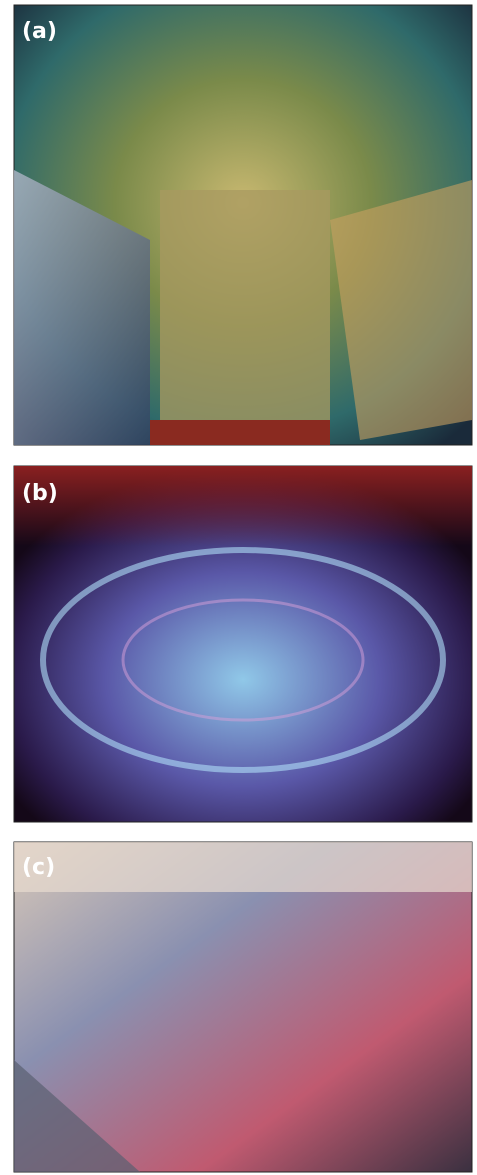 The image size is (477, 1175). I want to click on panel-label: (c), so click(38, 867).